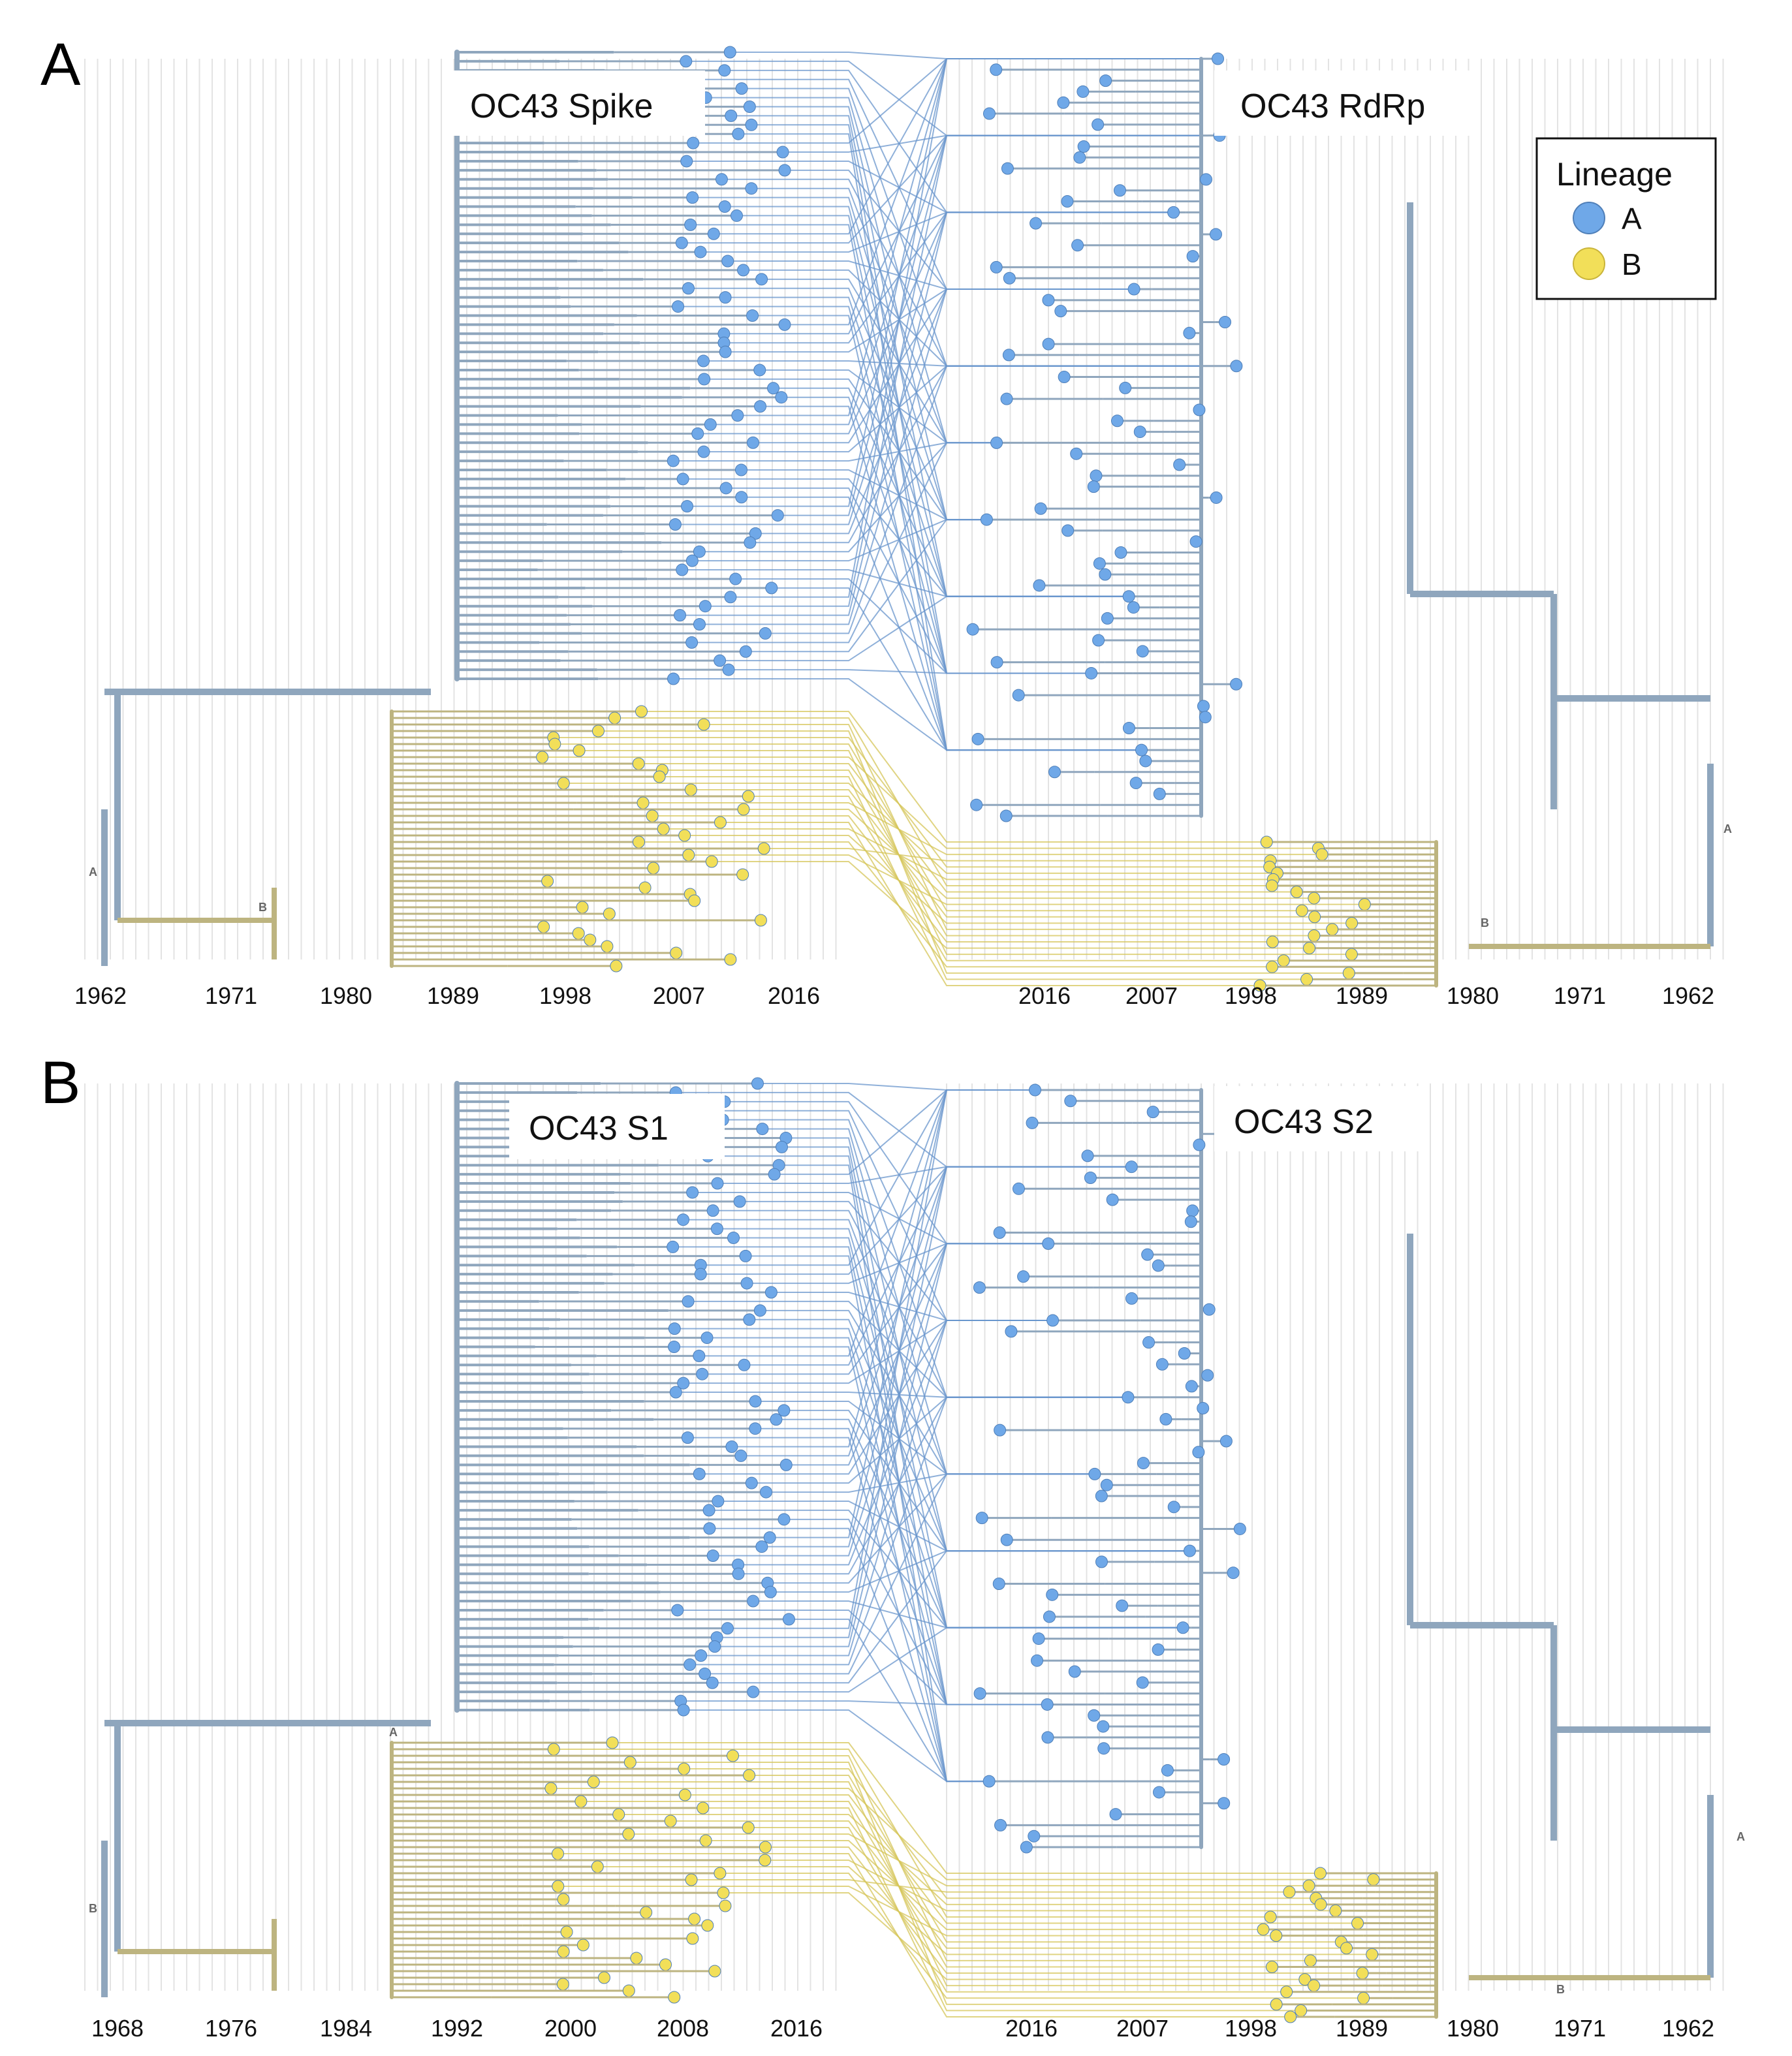 This screenshot has width=1792, height=2056. Describe the element at coordinates (561, 106) in the screenshot. I see `panel-a-left-title: OC43 Spike` at that location.